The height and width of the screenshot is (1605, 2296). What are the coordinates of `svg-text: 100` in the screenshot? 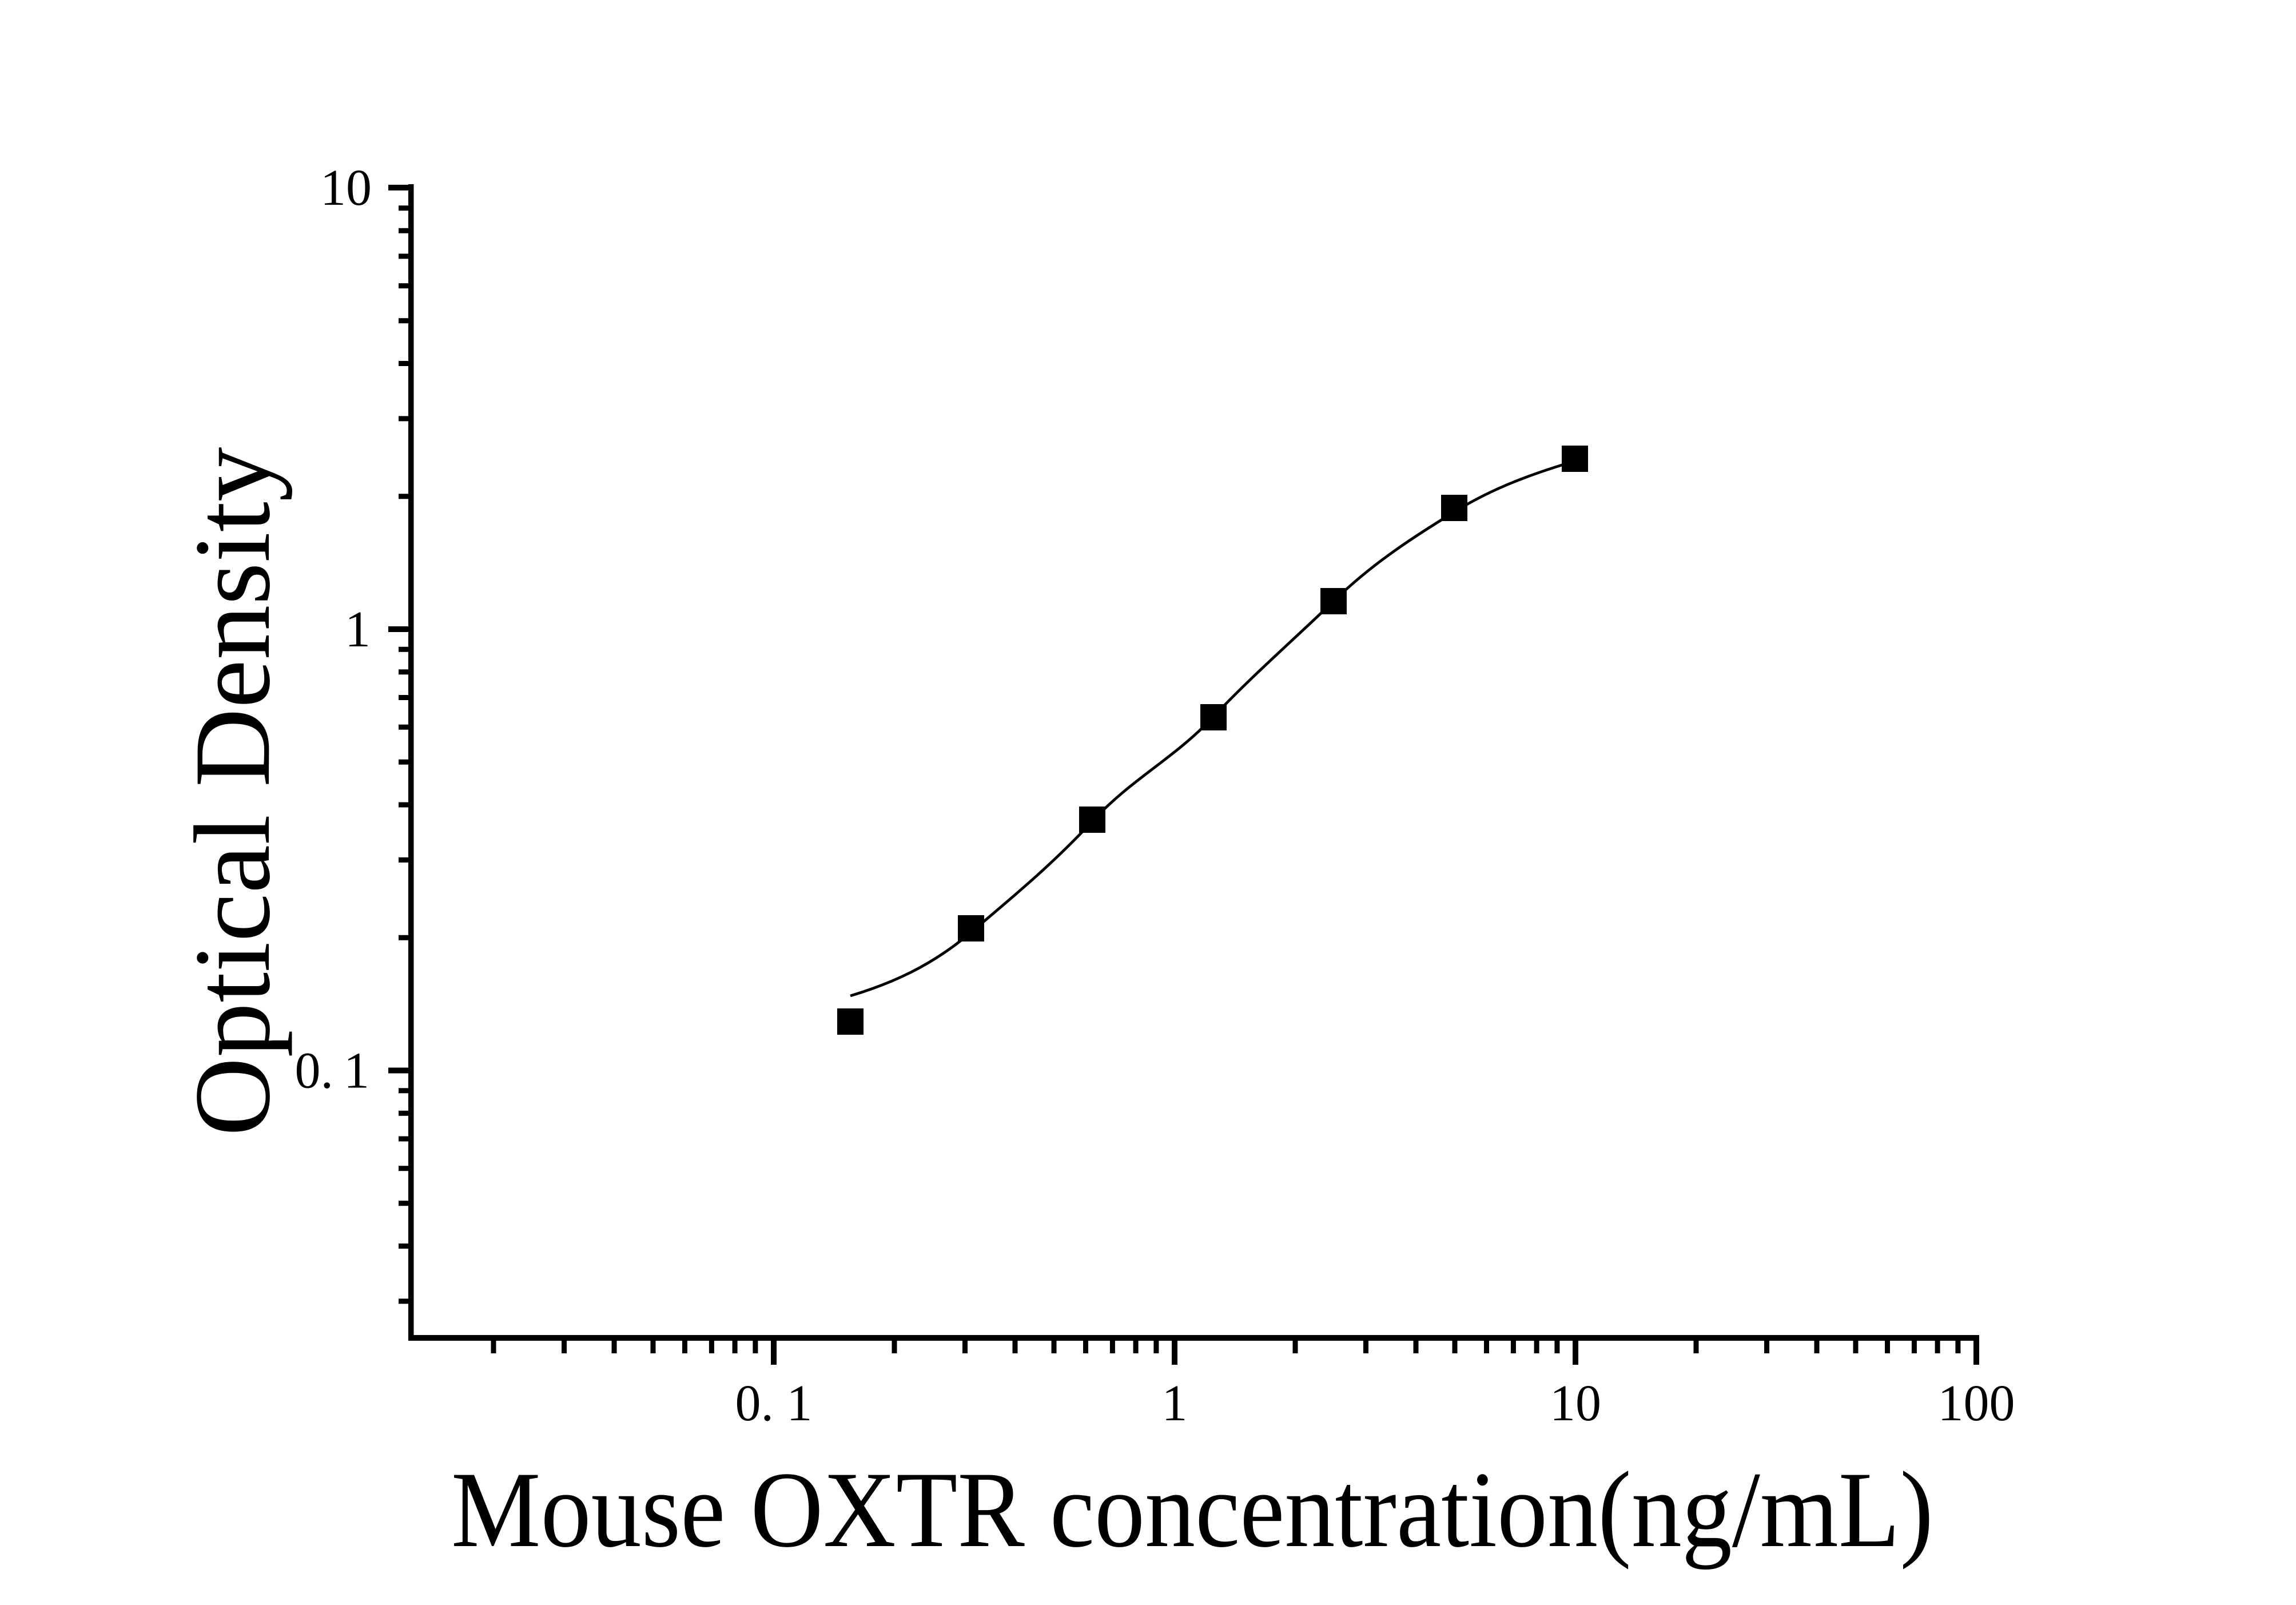 It's located at (1977, 1403).